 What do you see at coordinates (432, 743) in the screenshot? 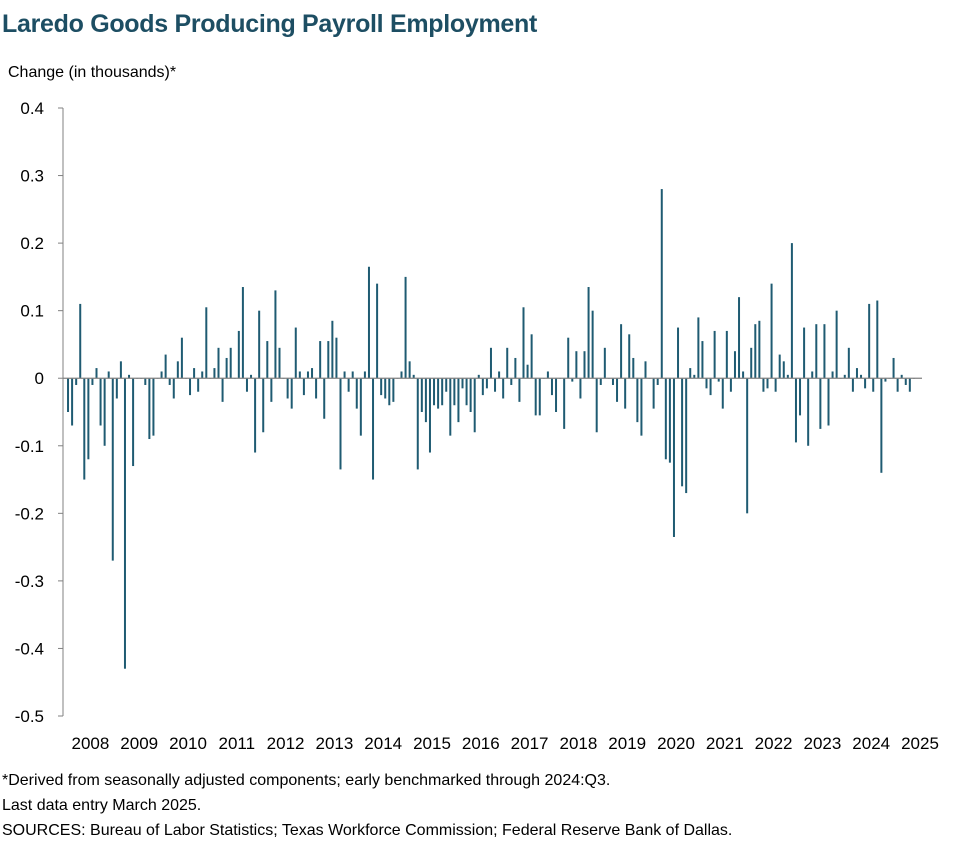
I see `x-tick-label: 2015` at bounding box center [432, 743].